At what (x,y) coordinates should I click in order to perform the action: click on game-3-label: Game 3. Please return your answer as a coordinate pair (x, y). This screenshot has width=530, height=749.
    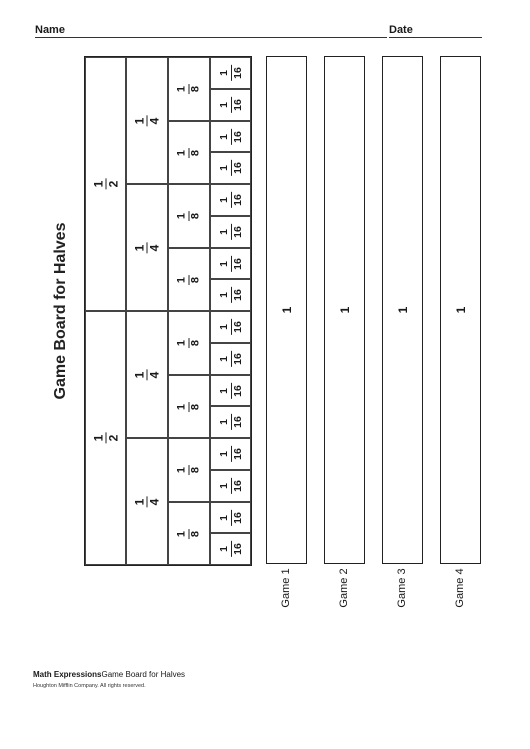
    Looking at the image, I should click on (402, 588).